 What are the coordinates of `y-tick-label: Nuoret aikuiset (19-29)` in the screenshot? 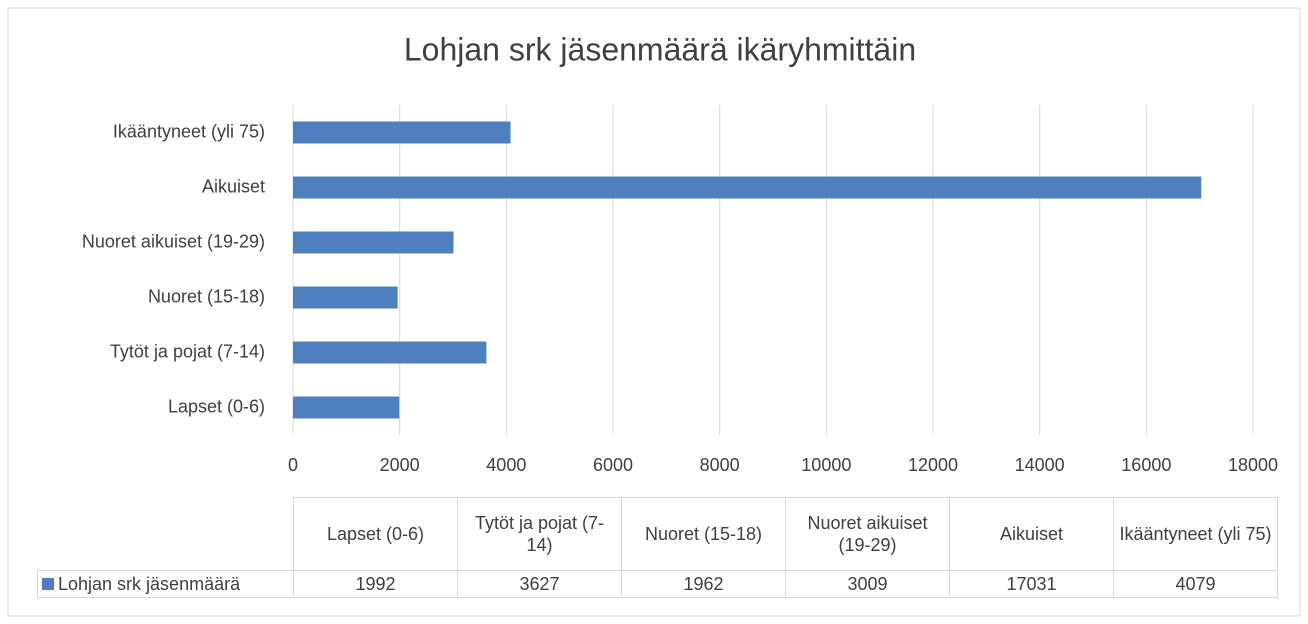 It's located at (173, 241).